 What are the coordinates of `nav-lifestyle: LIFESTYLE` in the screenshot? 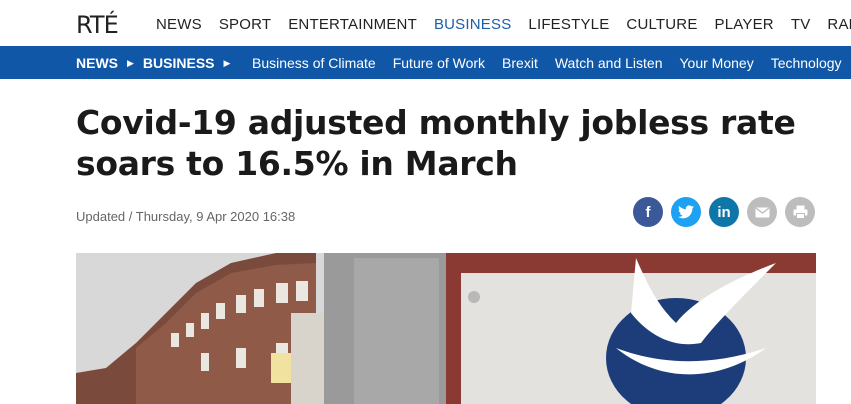 It's located at (569, 24).